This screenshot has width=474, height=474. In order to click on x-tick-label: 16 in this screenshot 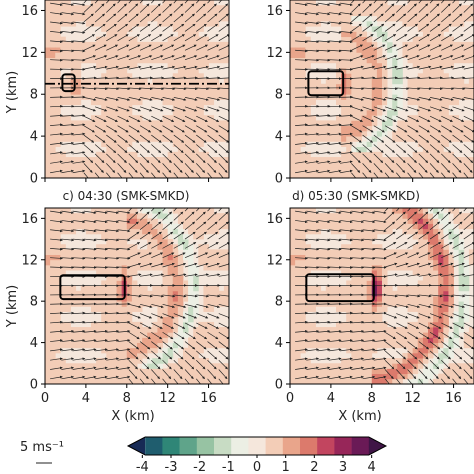, I will do `click(208, 398)`.